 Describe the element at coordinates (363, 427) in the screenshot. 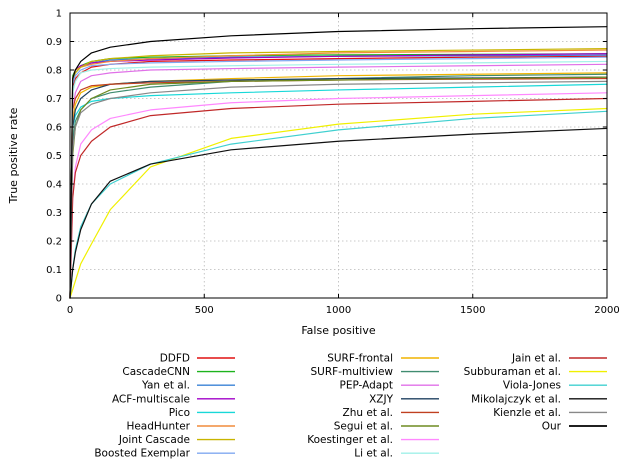

I see `legend-label-segui-et-al: Segui et al.` at that location.